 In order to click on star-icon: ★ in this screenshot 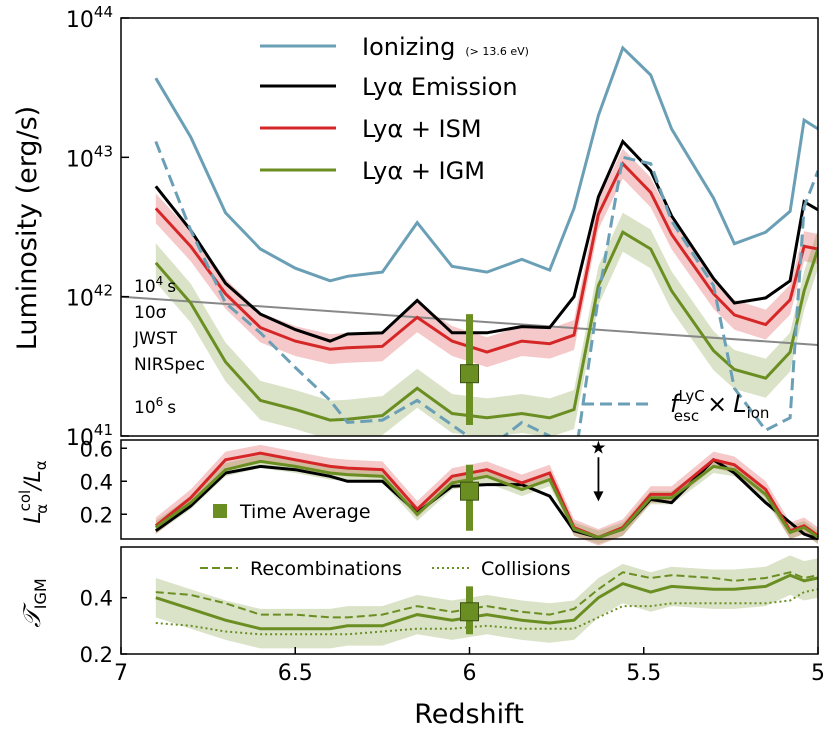, I will do `click(598, 447)`.